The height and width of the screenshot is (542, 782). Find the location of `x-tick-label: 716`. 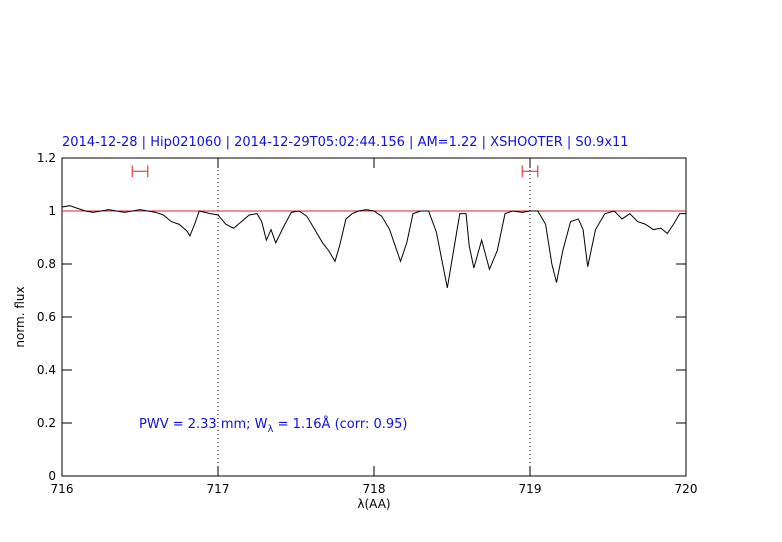

x-tick-label: 716 is located at coordinates (62, 489).